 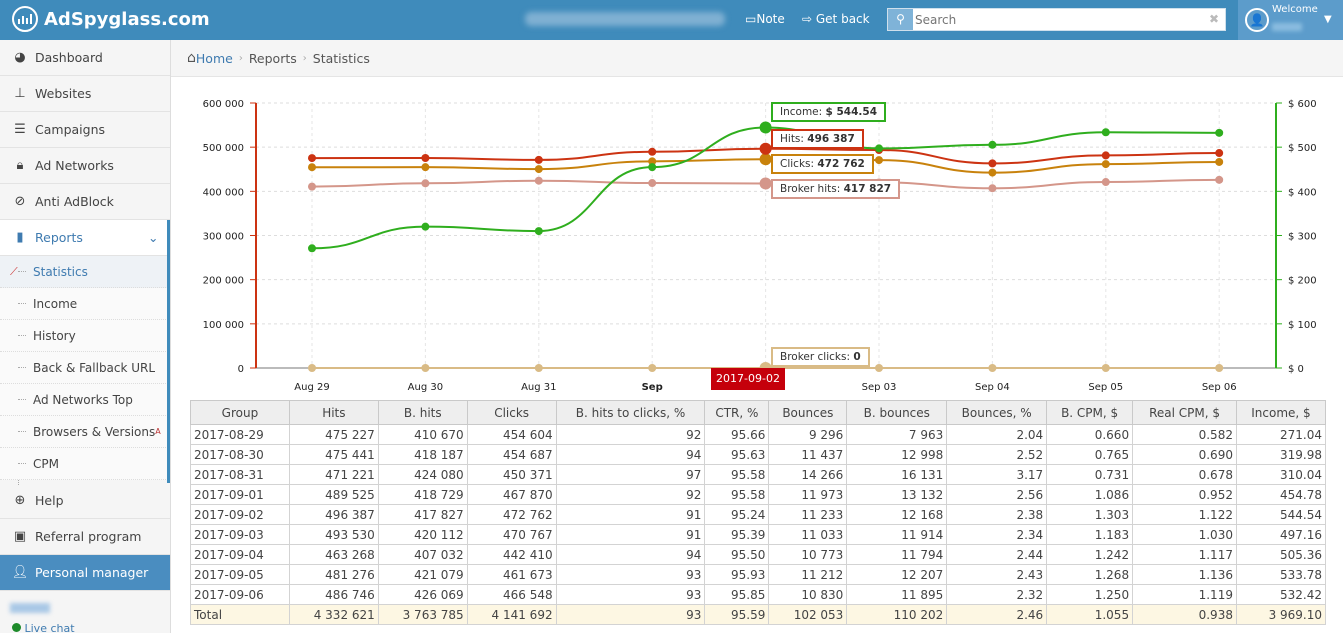 I want to click on tooltip-clicks: Clicks: 472 762, so click(x=822, y=164).